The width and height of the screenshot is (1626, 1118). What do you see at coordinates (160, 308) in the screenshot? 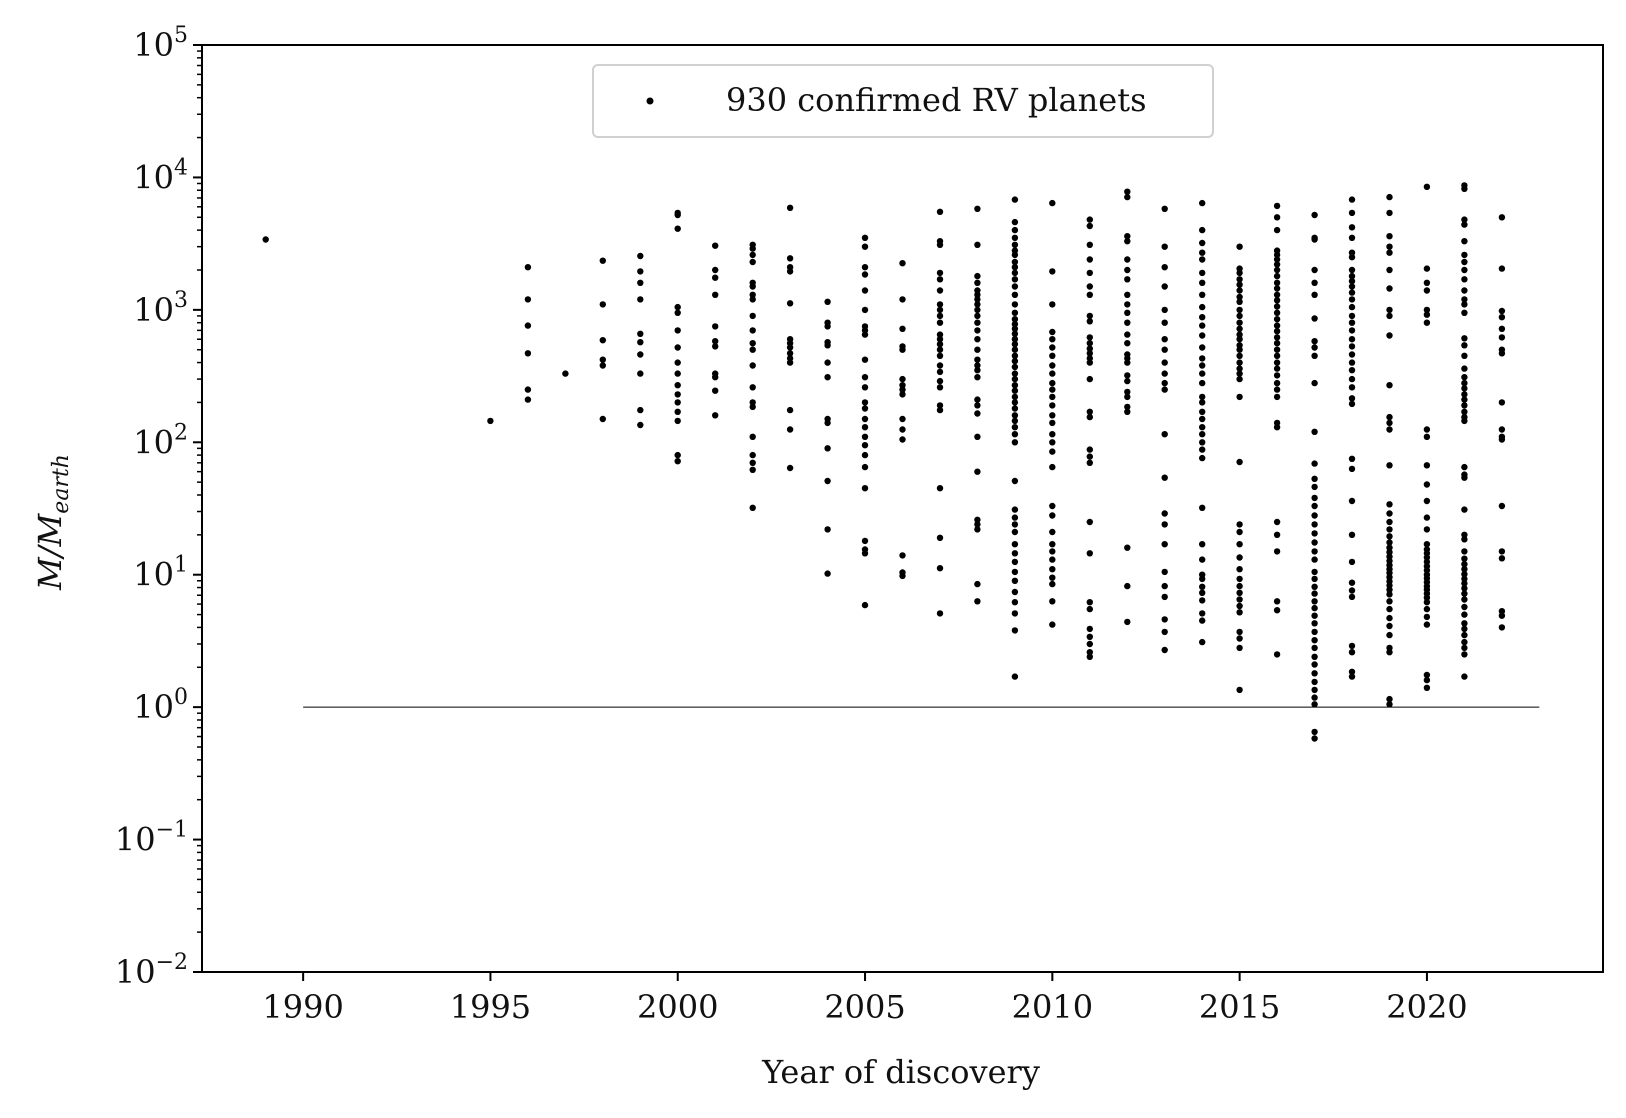
I see `y-tick-label: 103` at bounding box center [160, 308].